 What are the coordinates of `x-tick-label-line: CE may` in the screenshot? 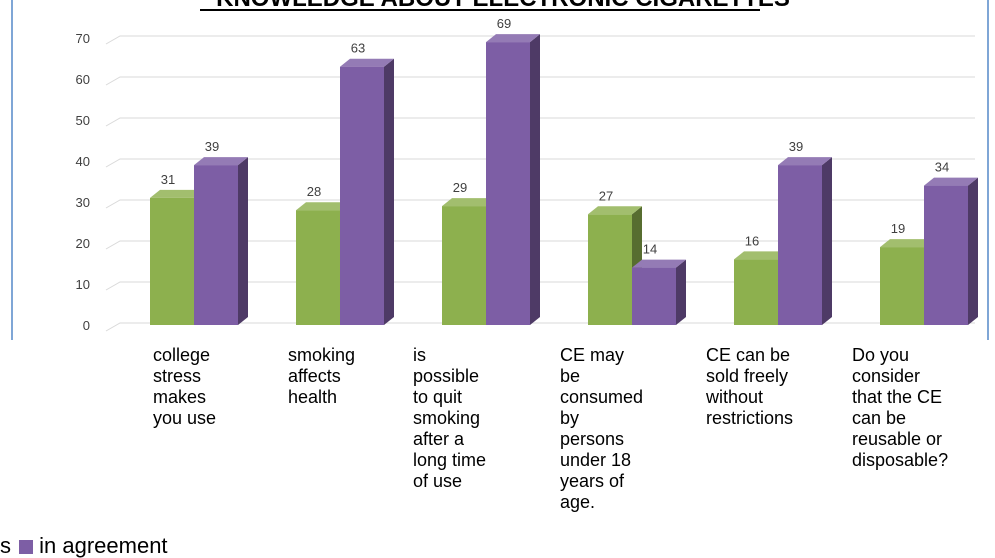 It's located at (592, 355).